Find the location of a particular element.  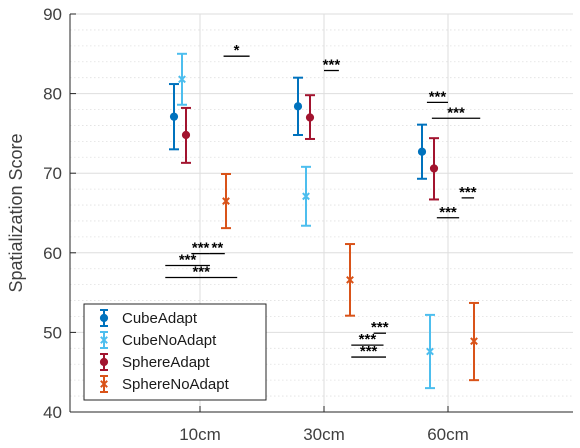

legend-label: SphereAdapt is located at coordinates (166, 362).